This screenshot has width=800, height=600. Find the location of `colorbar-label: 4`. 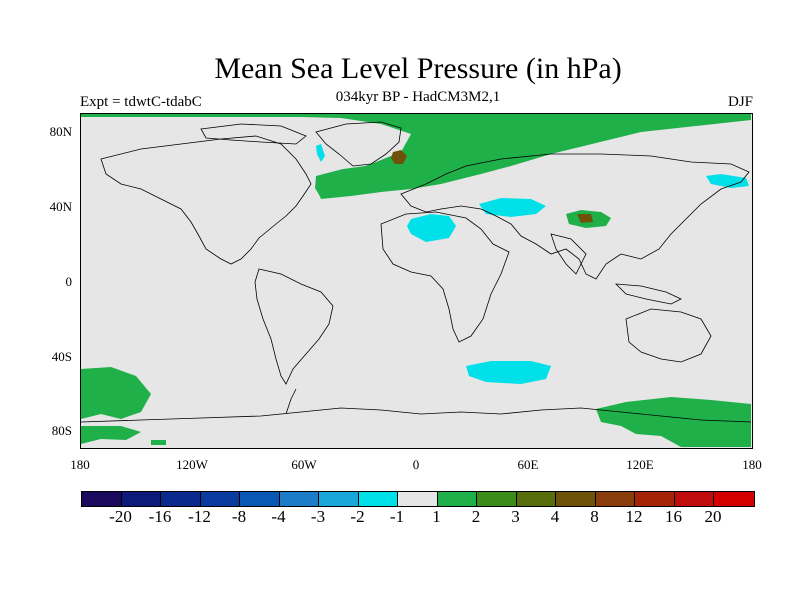

colorbar-label: 4 is located at coordinates (555, 516).